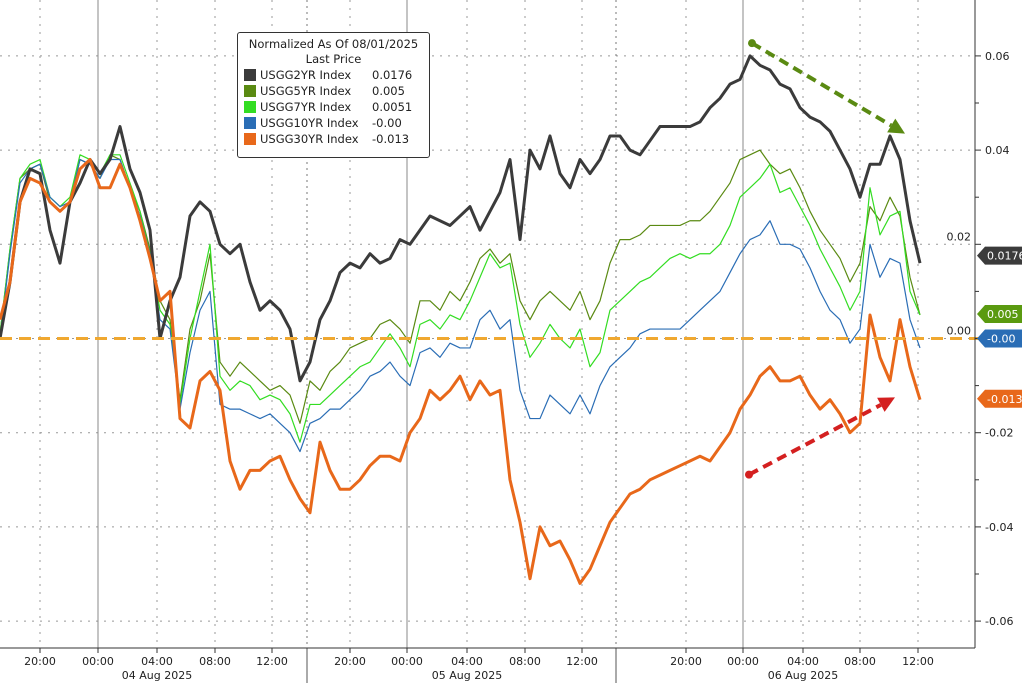 This screenshot has height=683, width=1024. I want to click on legend-last-value: -0.00, so click(387, 123).